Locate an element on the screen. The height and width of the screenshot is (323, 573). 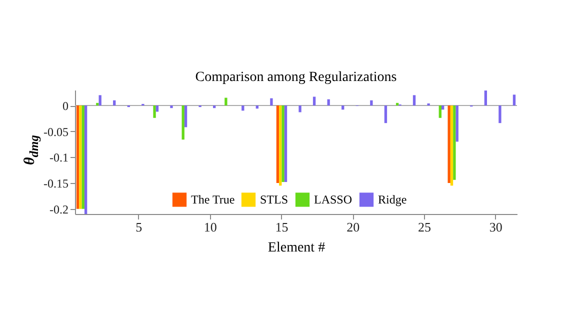
y-tick-label: -0.15 is located at coordinates (56, 183).